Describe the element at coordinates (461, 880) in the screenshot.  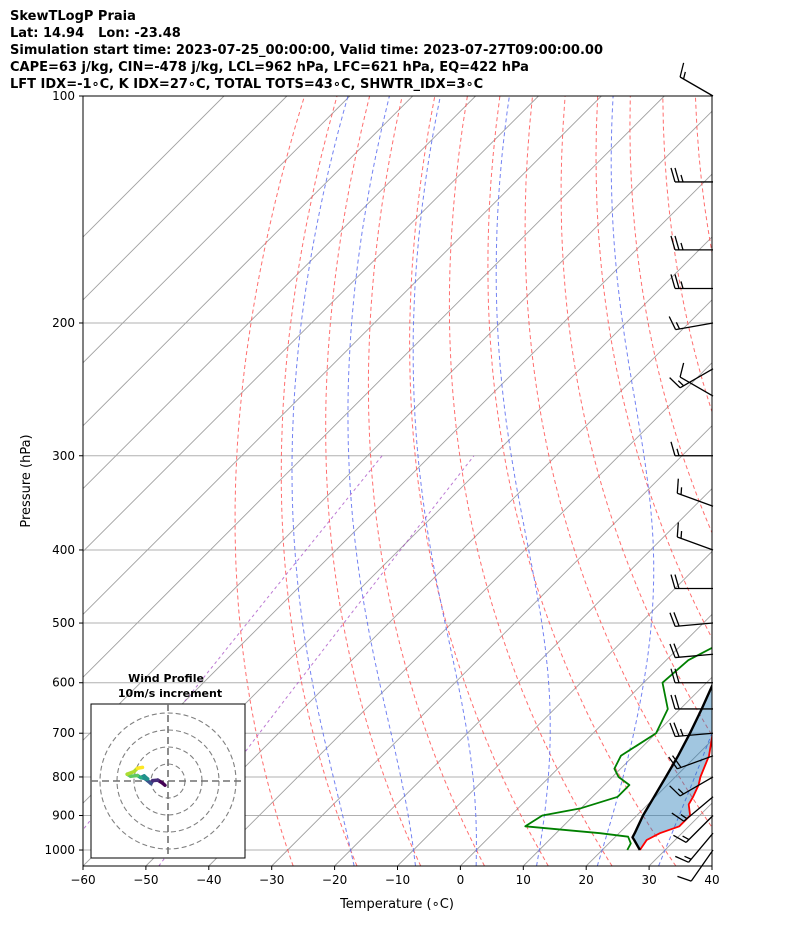
I see `x-tick-label: 0` at that location.